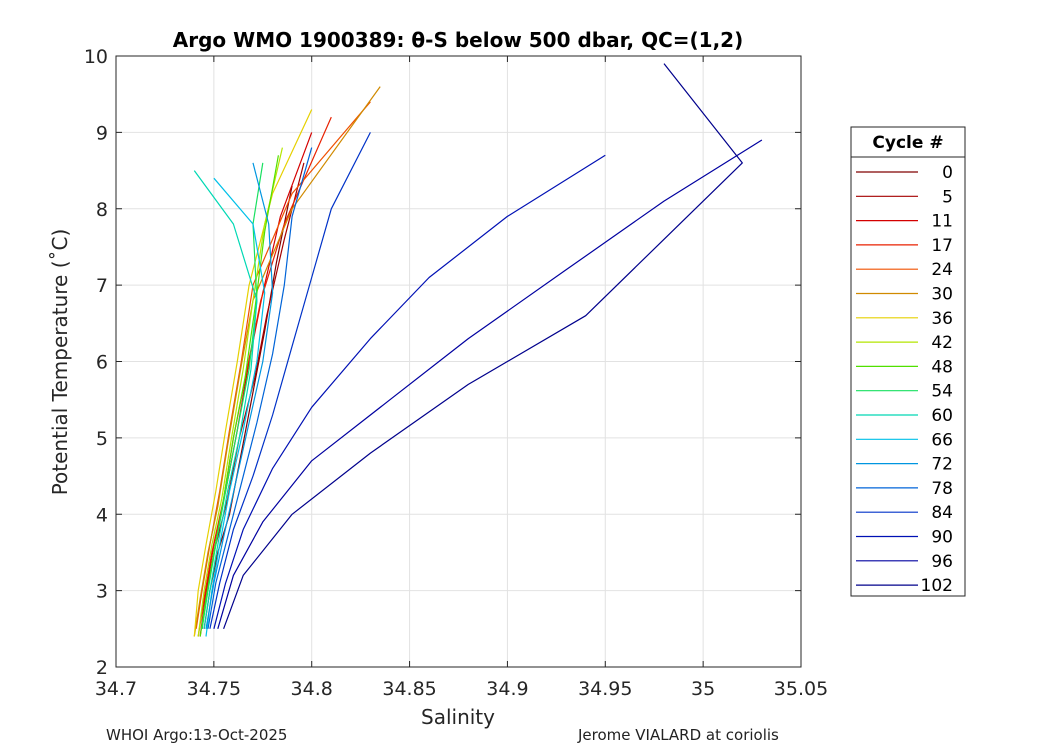  What do you see at coordinates (678, 735) in the screenshot?
I see `footer-author: Jerome VIALARD at coriolis` at bounding box center [678, 735].